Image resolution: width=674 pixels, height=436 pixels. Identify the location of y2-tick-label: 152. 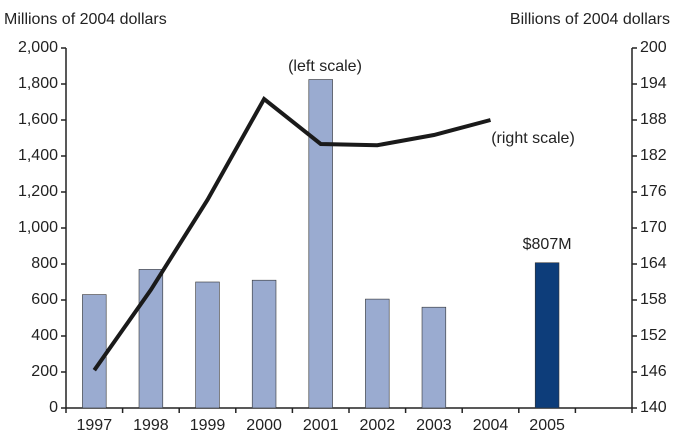
(653, 335).